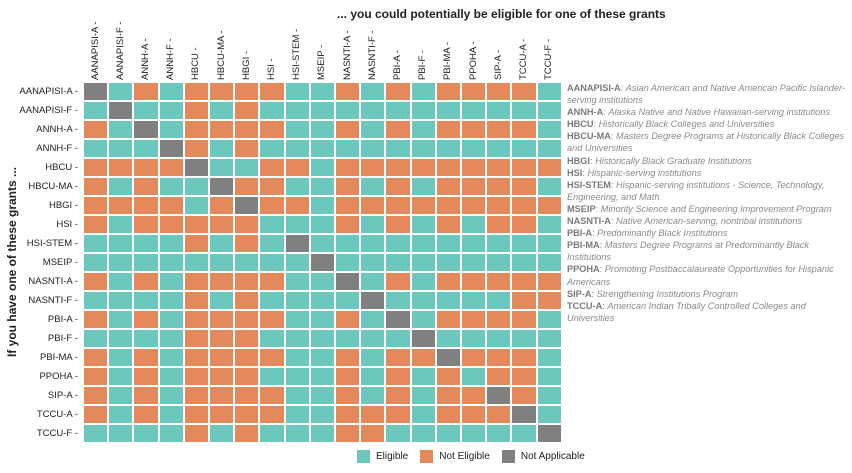  I want to click on y-tick-label: SIP-A -, so click(62, 395).